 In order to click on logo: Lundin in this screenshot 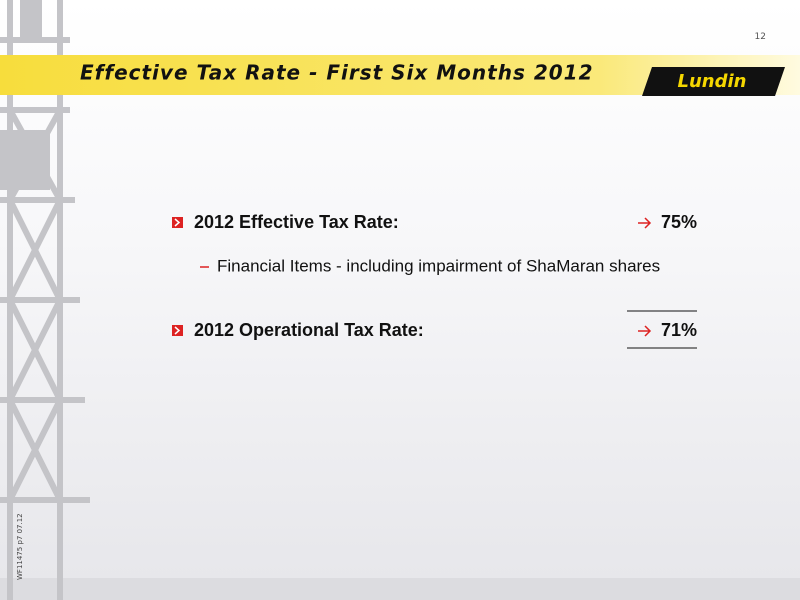, I will do `click(713, 81)`.